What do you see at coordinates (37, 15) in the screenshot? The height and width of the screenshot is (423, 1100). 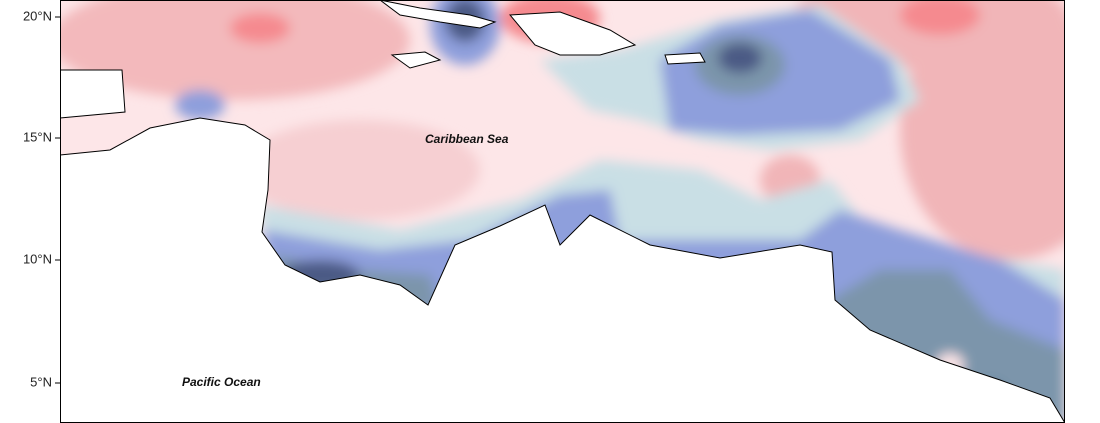 I see `lat-label: 20°N` at bounding box center [37, 15].